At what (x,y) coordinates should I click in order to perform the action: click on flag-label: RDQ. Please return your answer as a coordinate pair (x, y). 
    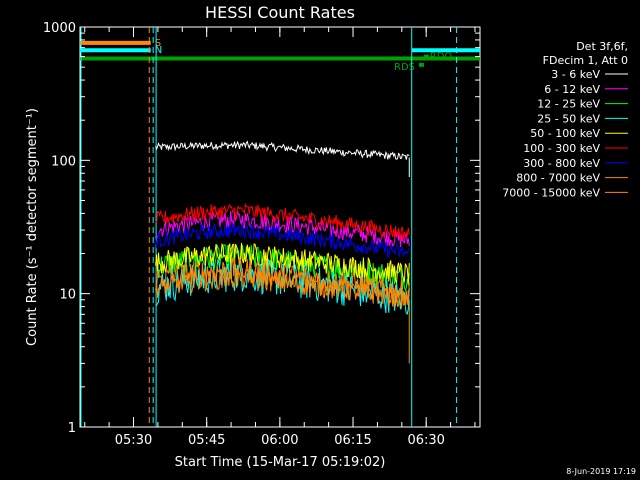
    Looking at the image, I should click on (441, 57).